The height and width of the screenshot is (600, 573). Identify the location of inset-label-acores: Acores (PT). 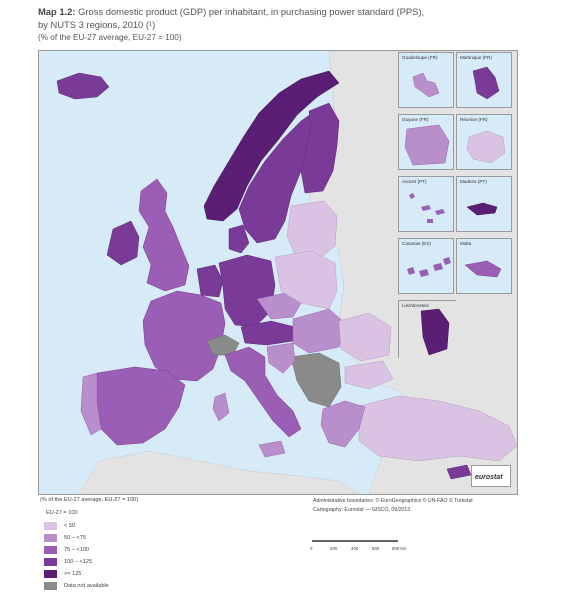
(414, 181).